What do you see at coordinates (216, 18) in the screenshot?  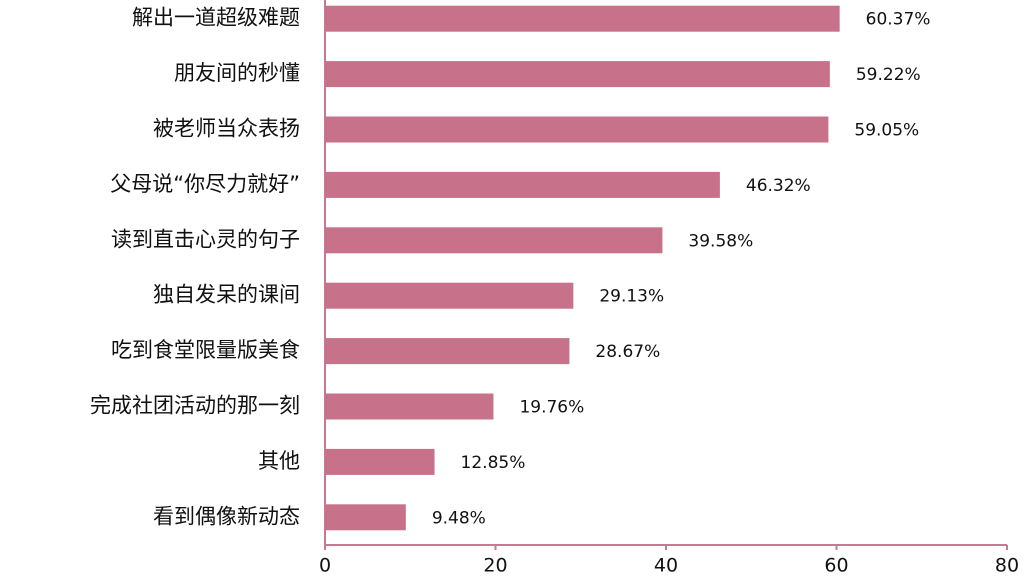 I see `category-label: 解出一道超级难题` at bounding box center [216, 18].